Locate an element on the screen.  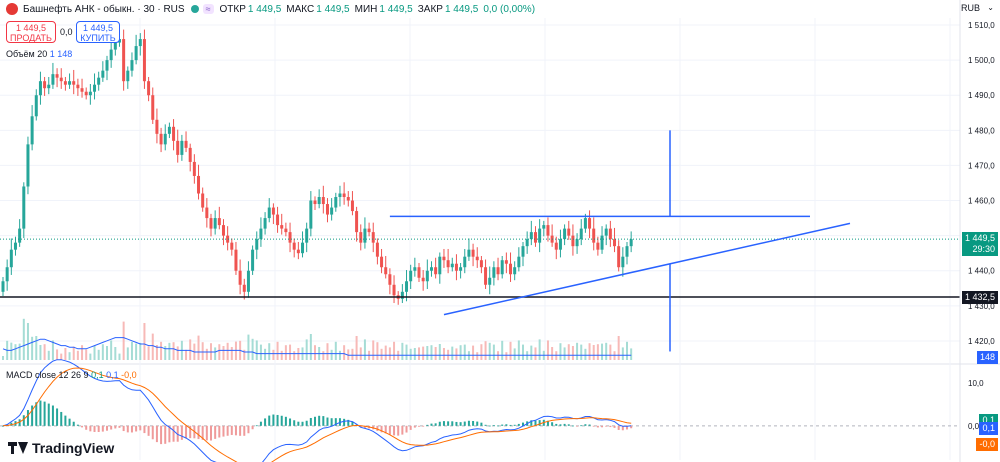
price-tick-label: 1 430,0 is located at coordinates (981, 306).